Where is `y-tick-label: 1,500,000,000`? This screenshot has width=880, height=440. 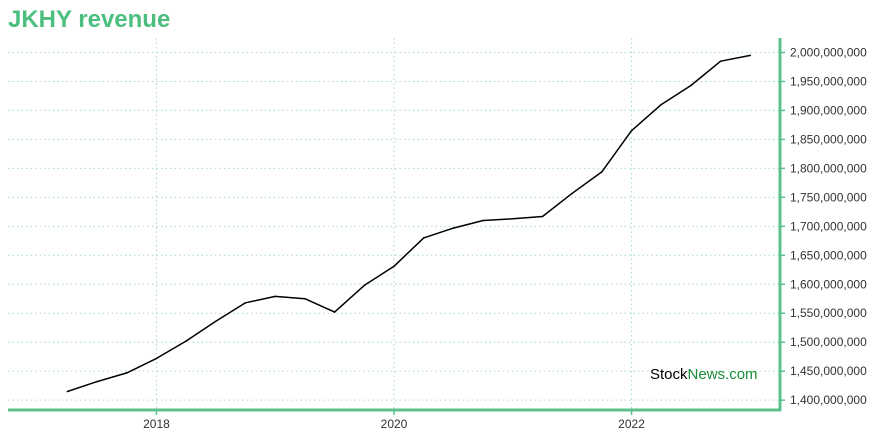
y-tick-label: 1,500,000,000 is located at coordinates (828, 342).